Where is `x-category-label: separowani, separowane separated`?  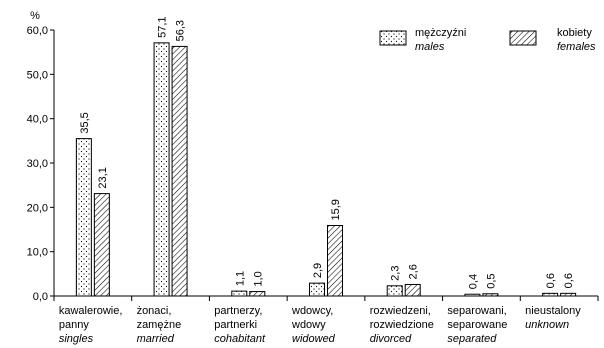 x-category-label: separowani, separowane separated is located at coordinates (477, 325).